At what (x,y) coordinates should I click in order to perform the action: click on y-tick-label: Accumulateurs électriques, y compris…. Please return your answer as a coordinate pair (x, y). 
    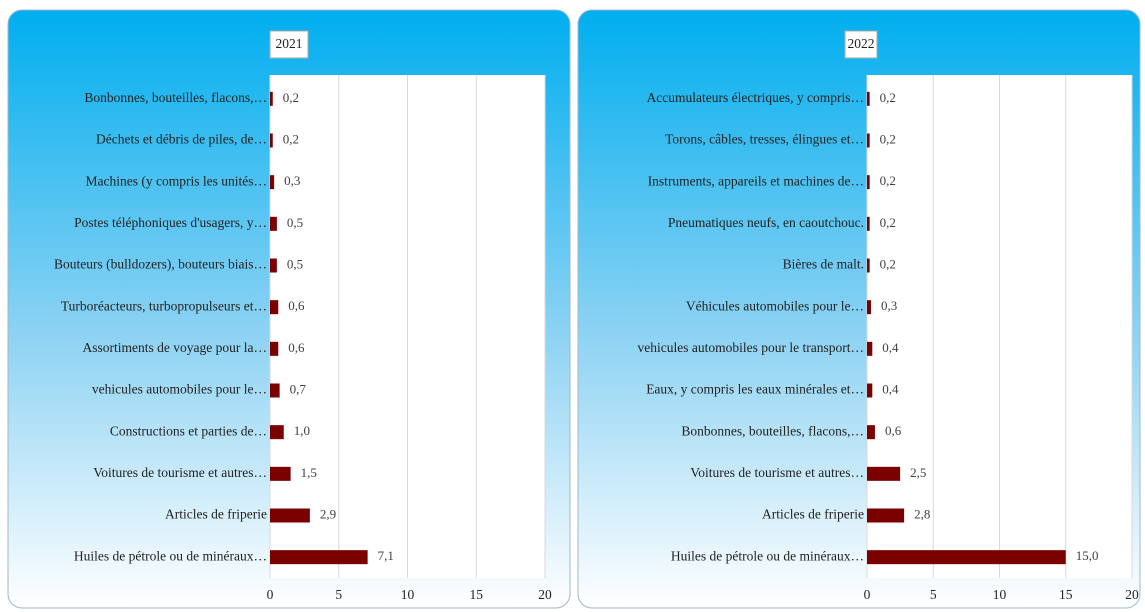
    Looking at the image, I should click on (755, 97).